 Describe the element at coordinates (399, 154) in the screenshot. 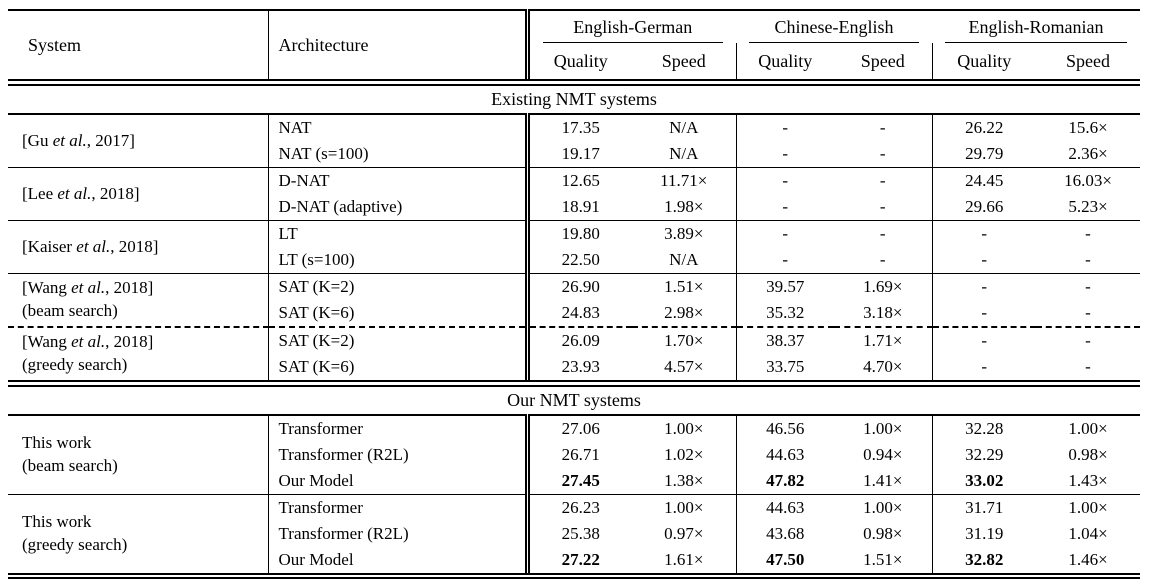

I see `architecture-cell: NAT (s=100)` at that location.